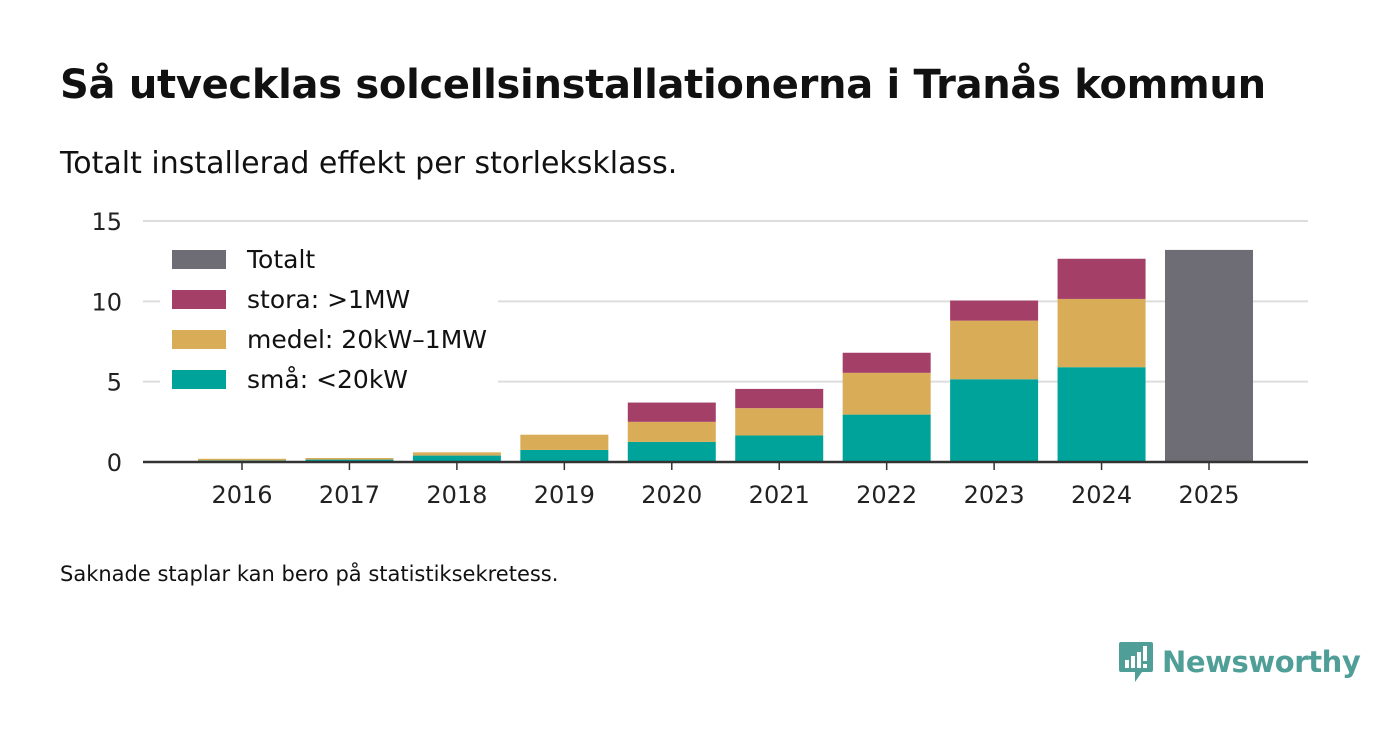 Image resolution: width=1400 pixels, height=745 pixels. Describe the element at coordinates (994, 310) in the screenshot. I see `bar-stora-2023` at that location.